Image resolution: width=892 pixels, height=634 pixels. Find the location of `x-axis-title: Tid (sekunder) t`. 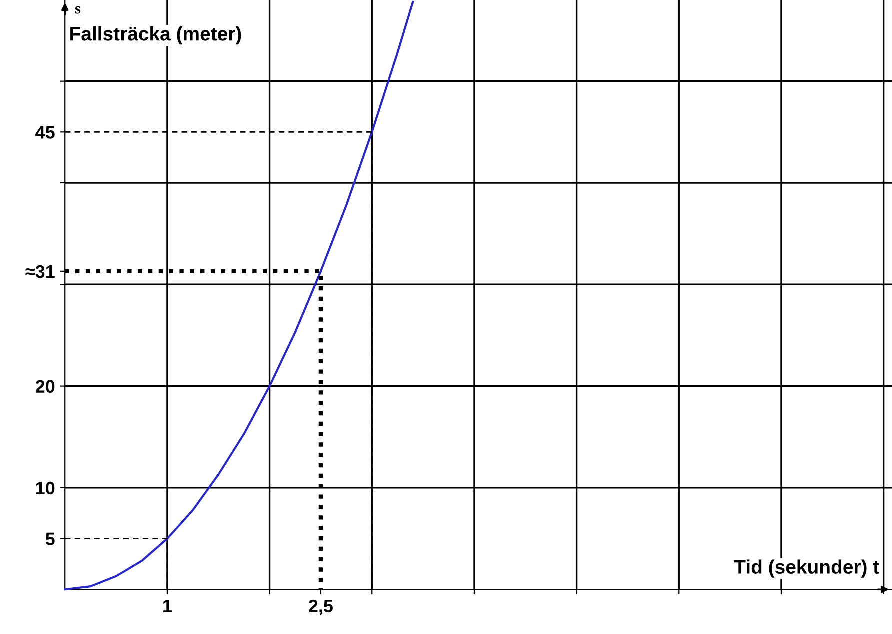

x-axis-title: Tid (sekunder) t is located at coordinates (807, 569).